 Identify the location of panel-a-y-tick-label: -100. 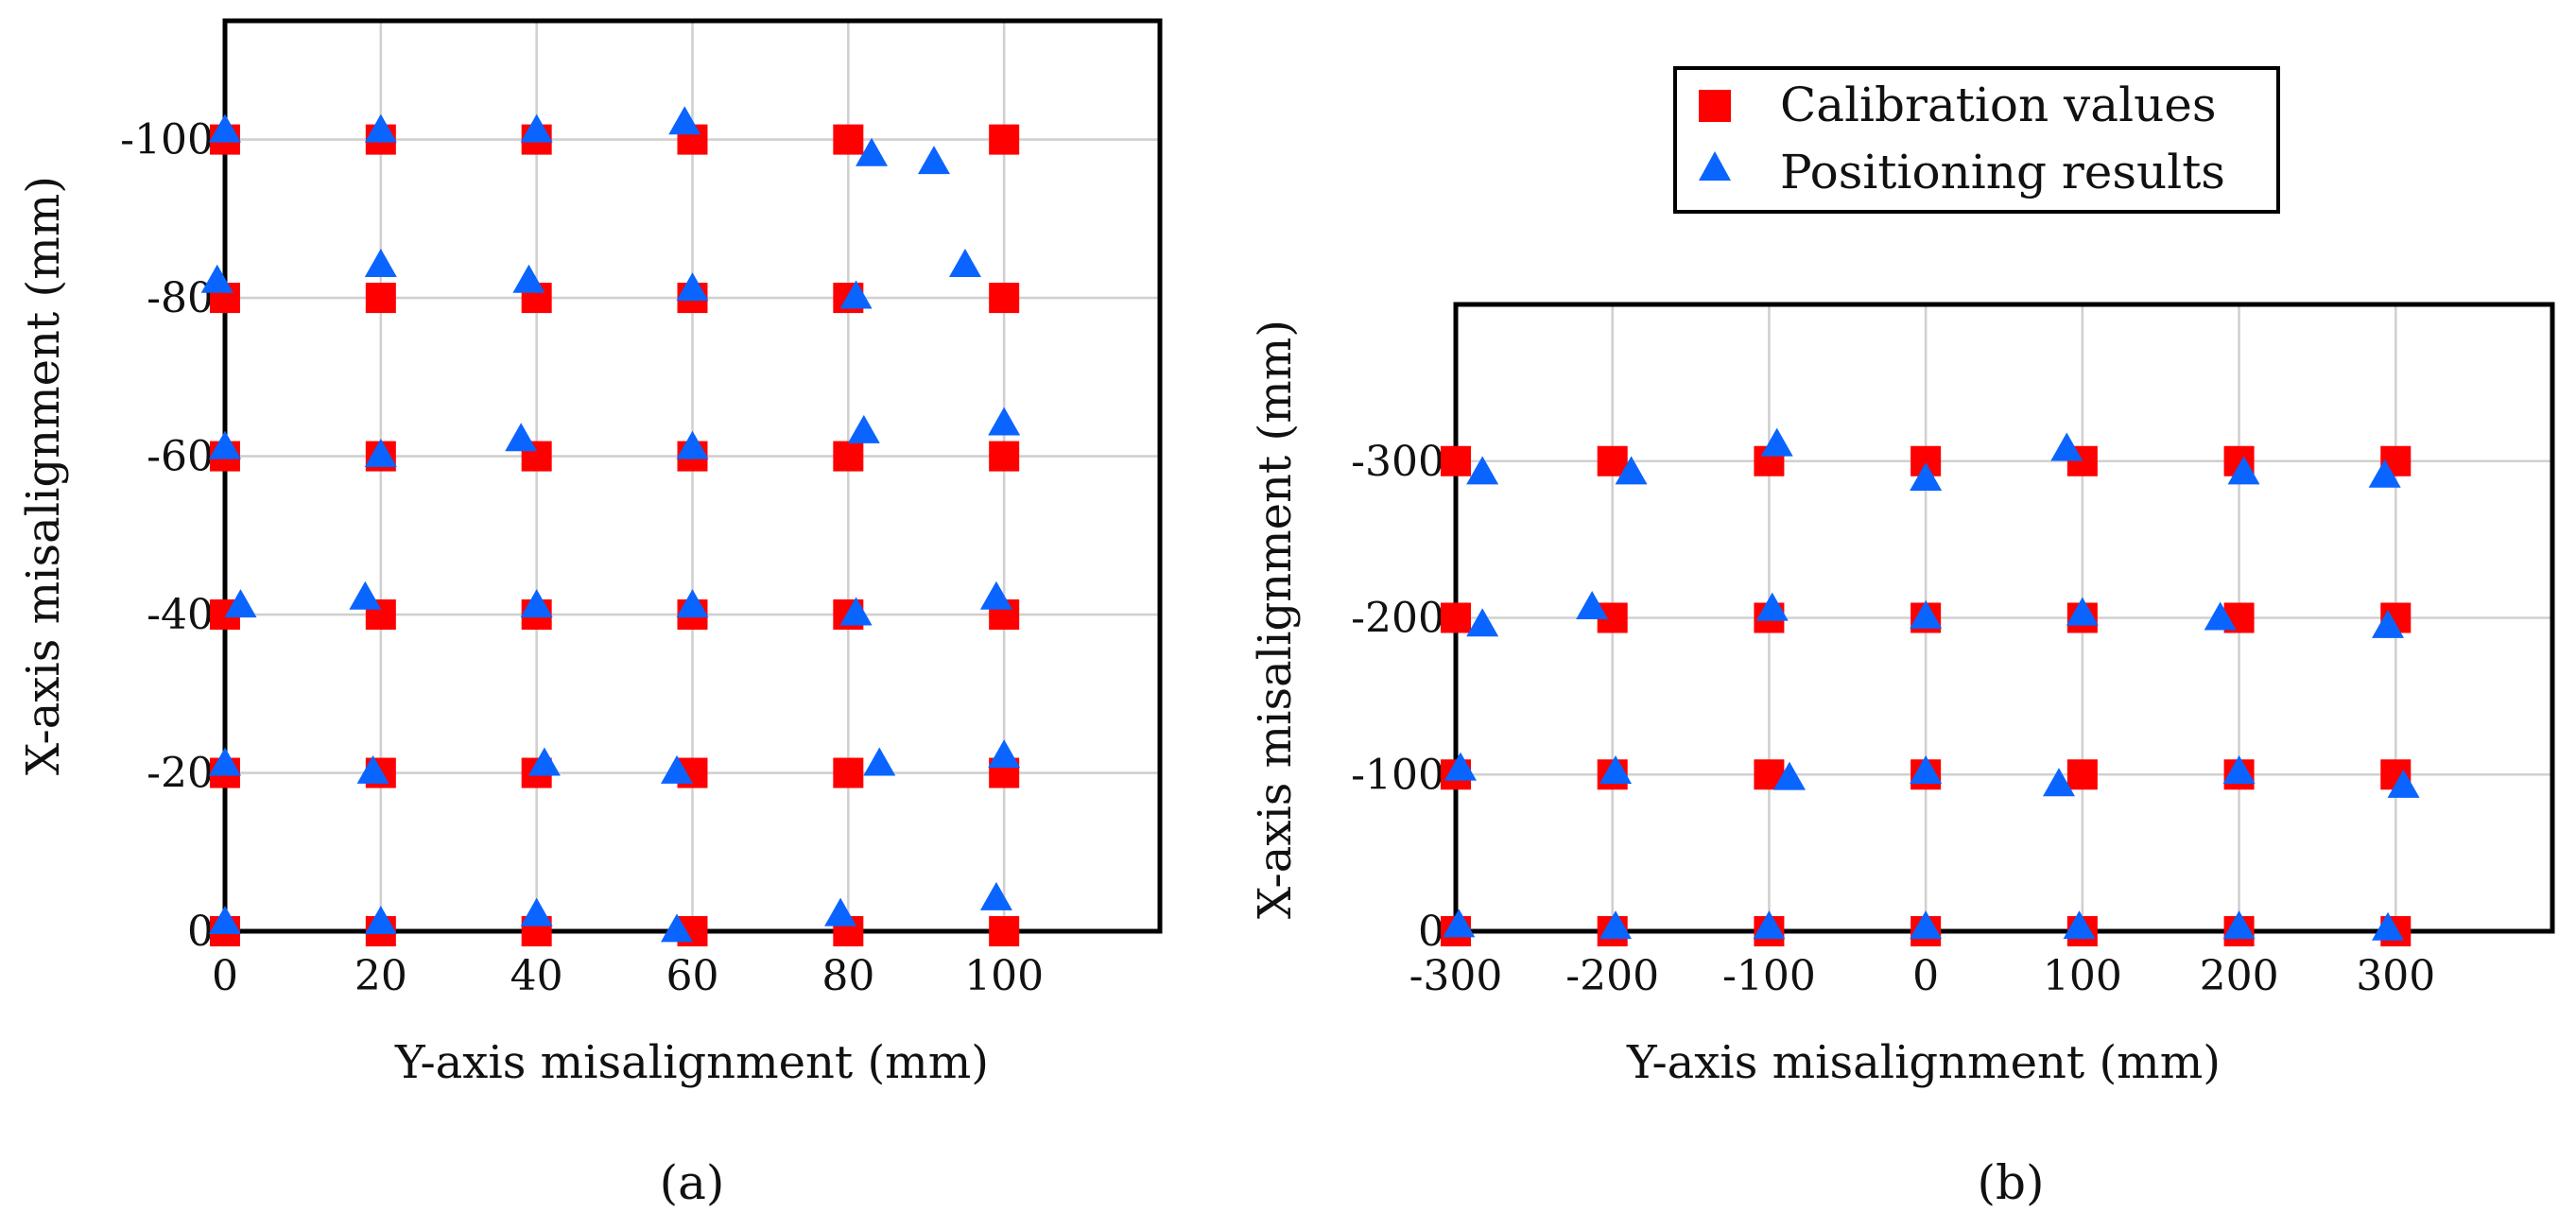
(167, 140).